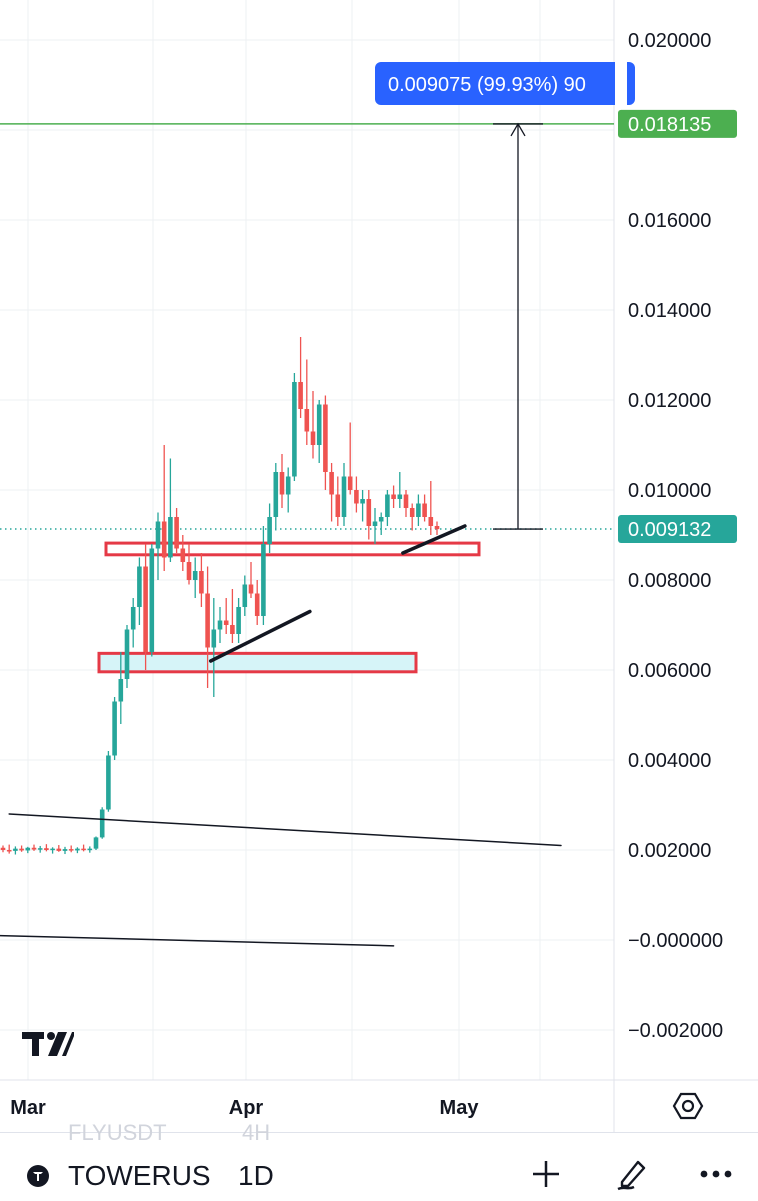  What do you see at coordinates (669, 221) in the screenshot?
I see `y-tick-label: 0.016000` at bounding box center [669, 221].